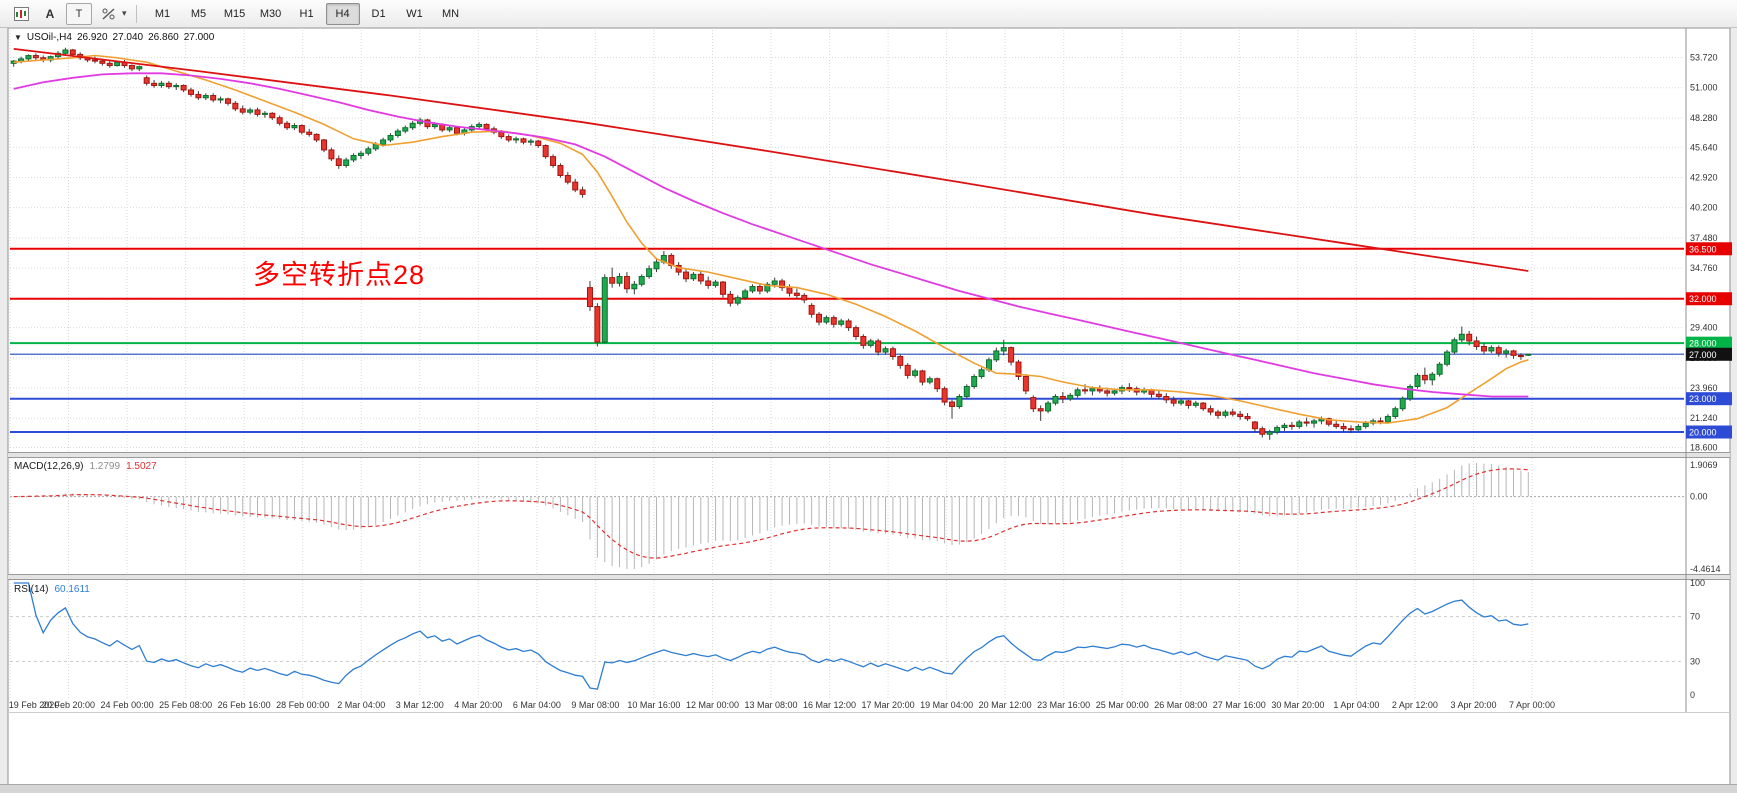  What do you see at coordinates (1415, 705) in the screenshot?
I see `svg-text: 2 Apr 12:00` at bounding box center [1415, 705].